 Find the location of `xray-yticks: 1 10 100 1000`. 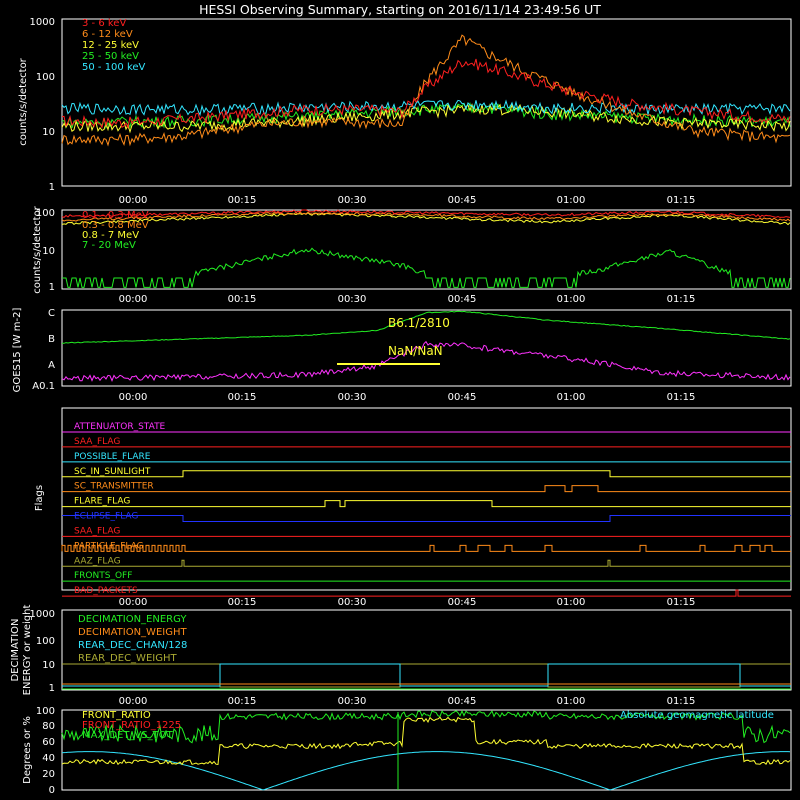

xray-yticks: 1 10 100 1000 is located at coordinates (42, 105).